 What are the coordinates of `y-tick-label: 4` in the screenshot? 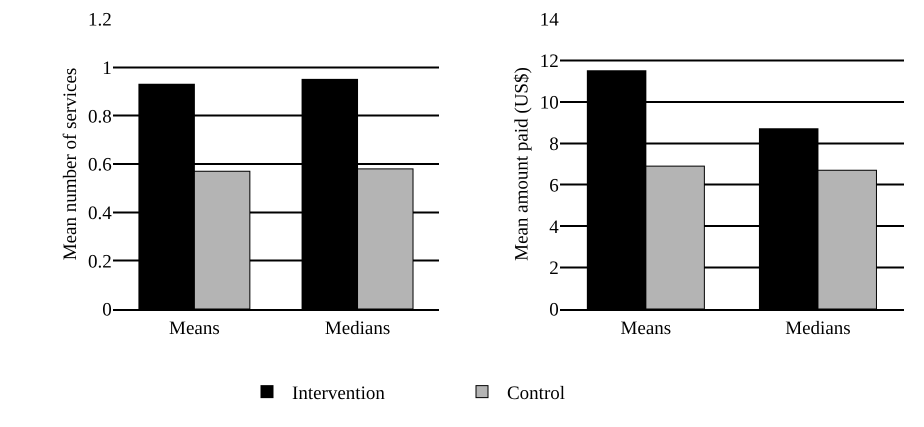 It's located at (554, 227).